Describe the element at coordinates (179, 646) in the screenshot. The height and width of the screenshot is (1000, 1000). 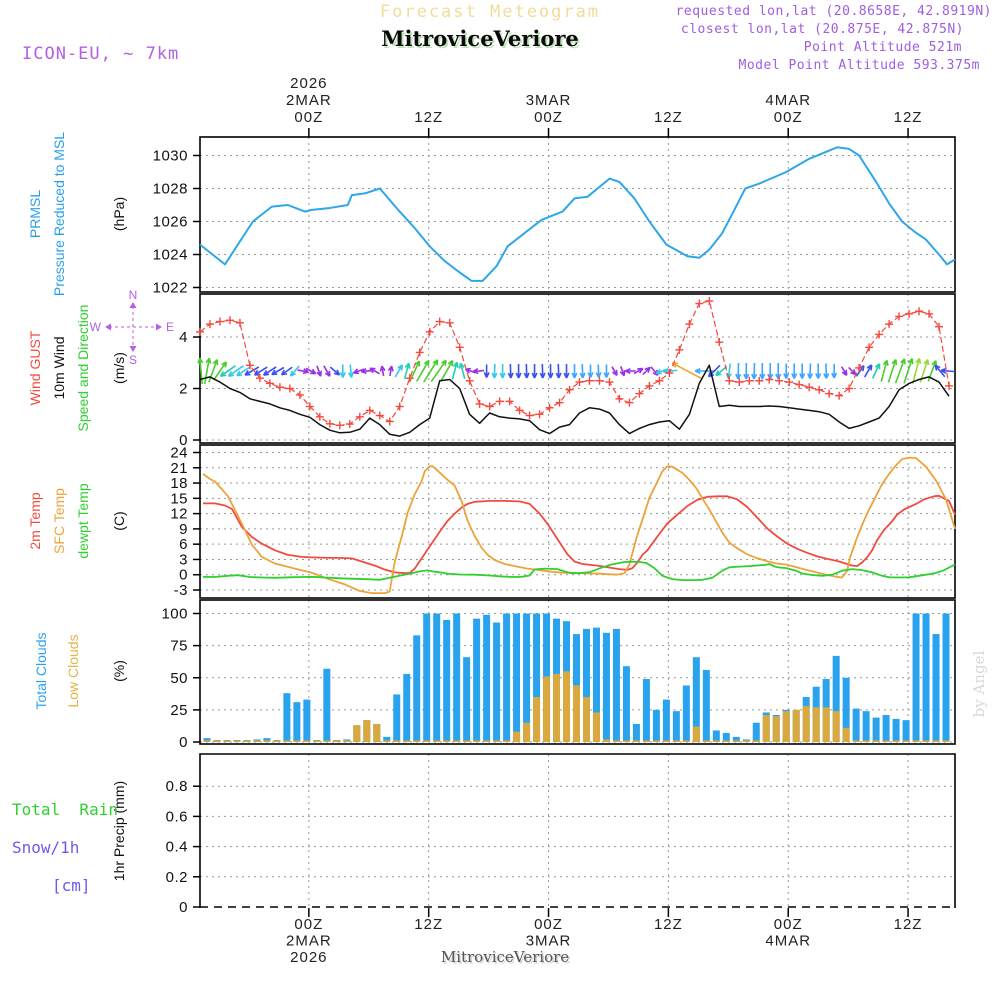
I see `y-tick-label: 75` at that location.